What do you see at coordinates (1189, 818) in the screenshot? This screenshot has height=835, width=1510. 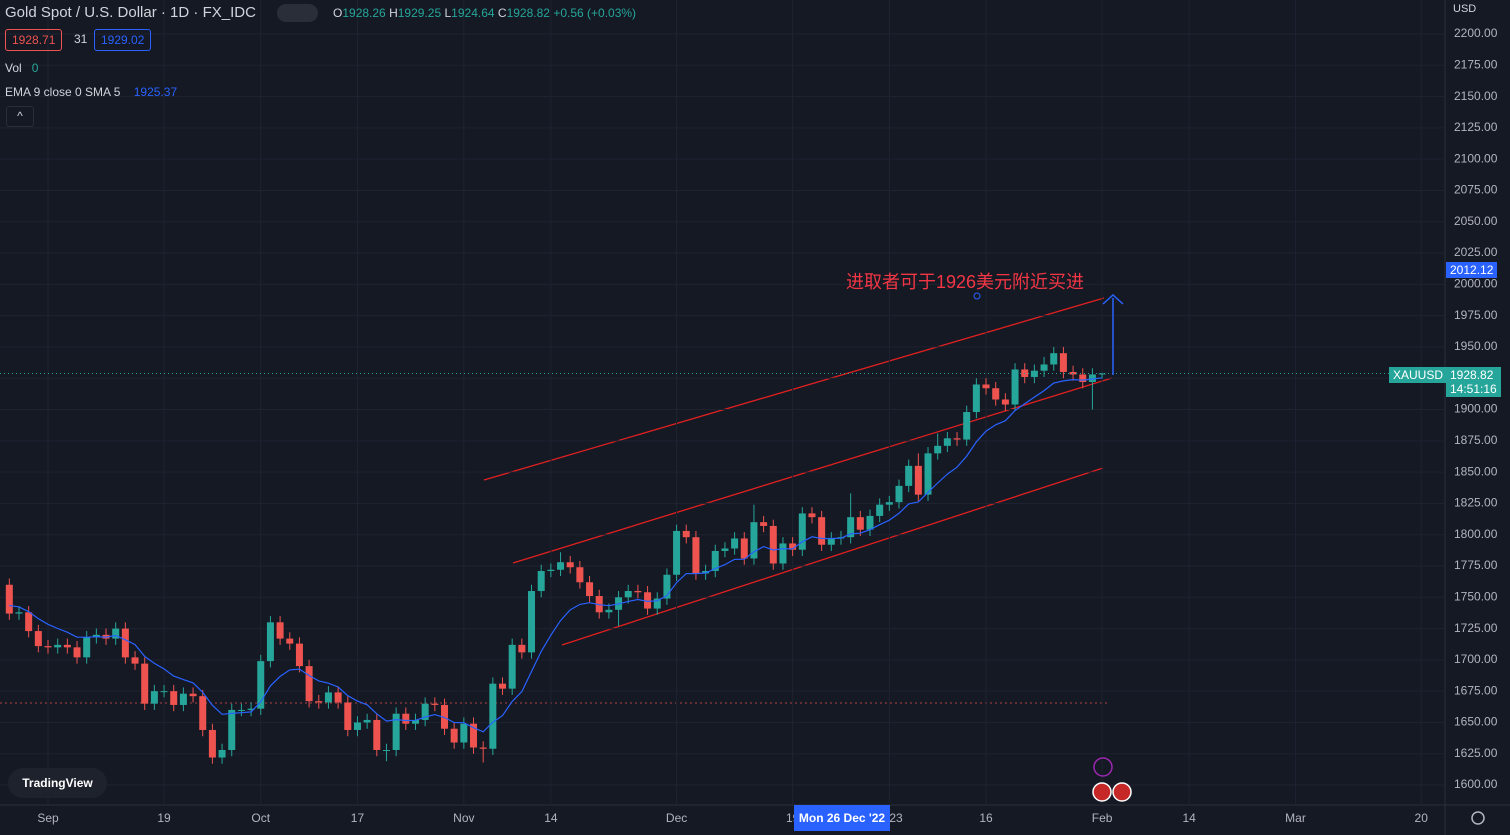 I see `x-tick-label: 14` at bounding box center [1189, 818].